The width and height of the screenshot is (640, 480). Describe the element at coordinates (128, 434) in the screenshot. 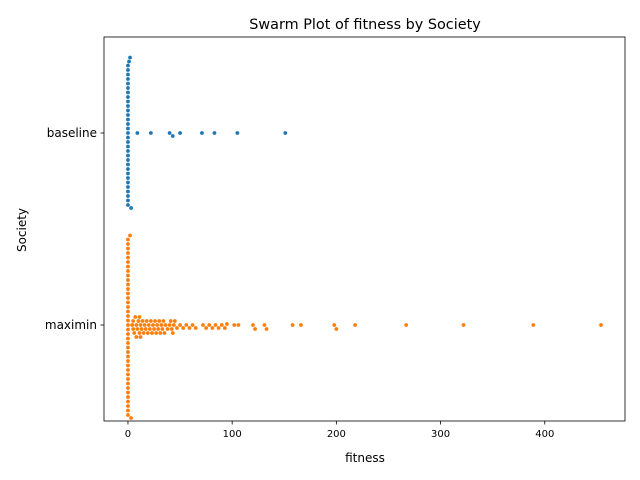

I see `x-tick-label: 0` at that location.